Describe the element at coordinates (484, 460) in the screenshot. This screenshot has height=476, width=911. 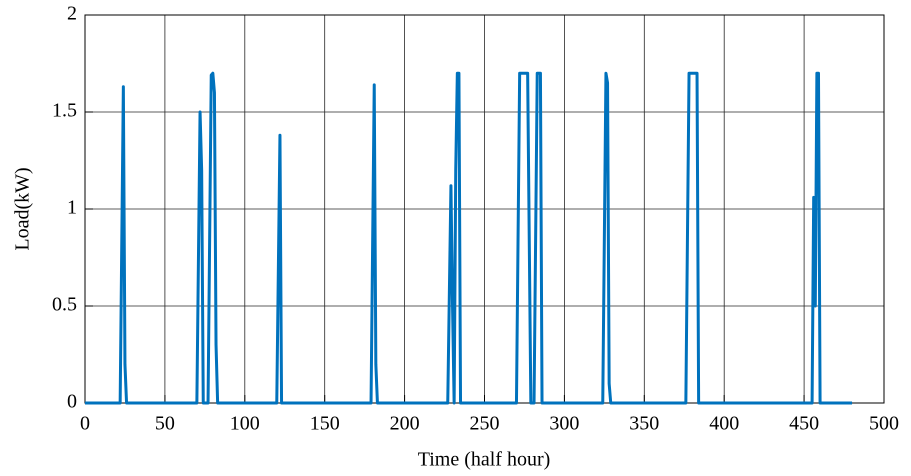
I see `x-axis-label: Time (half hour)` at that location.